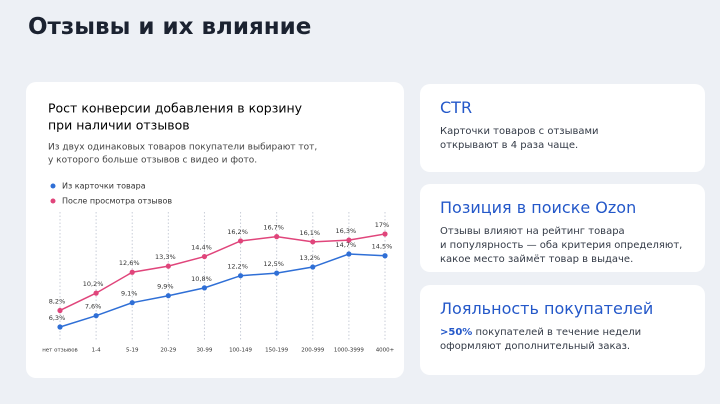 The image size is (720, 404). I want to click on slide-title: Отзывы и их влияние, so click(170, 27).